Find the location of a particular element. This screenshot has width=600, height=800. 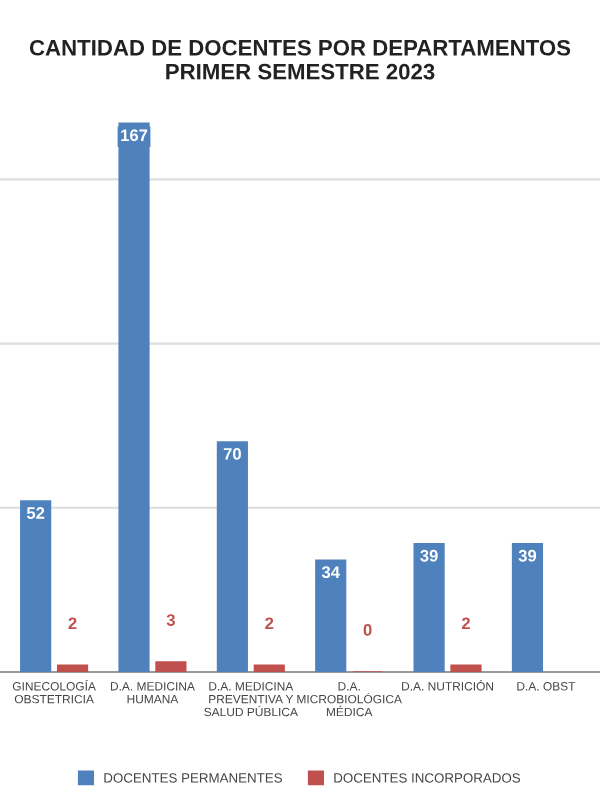

data-label: 0 is located at coordinates (367, 629).